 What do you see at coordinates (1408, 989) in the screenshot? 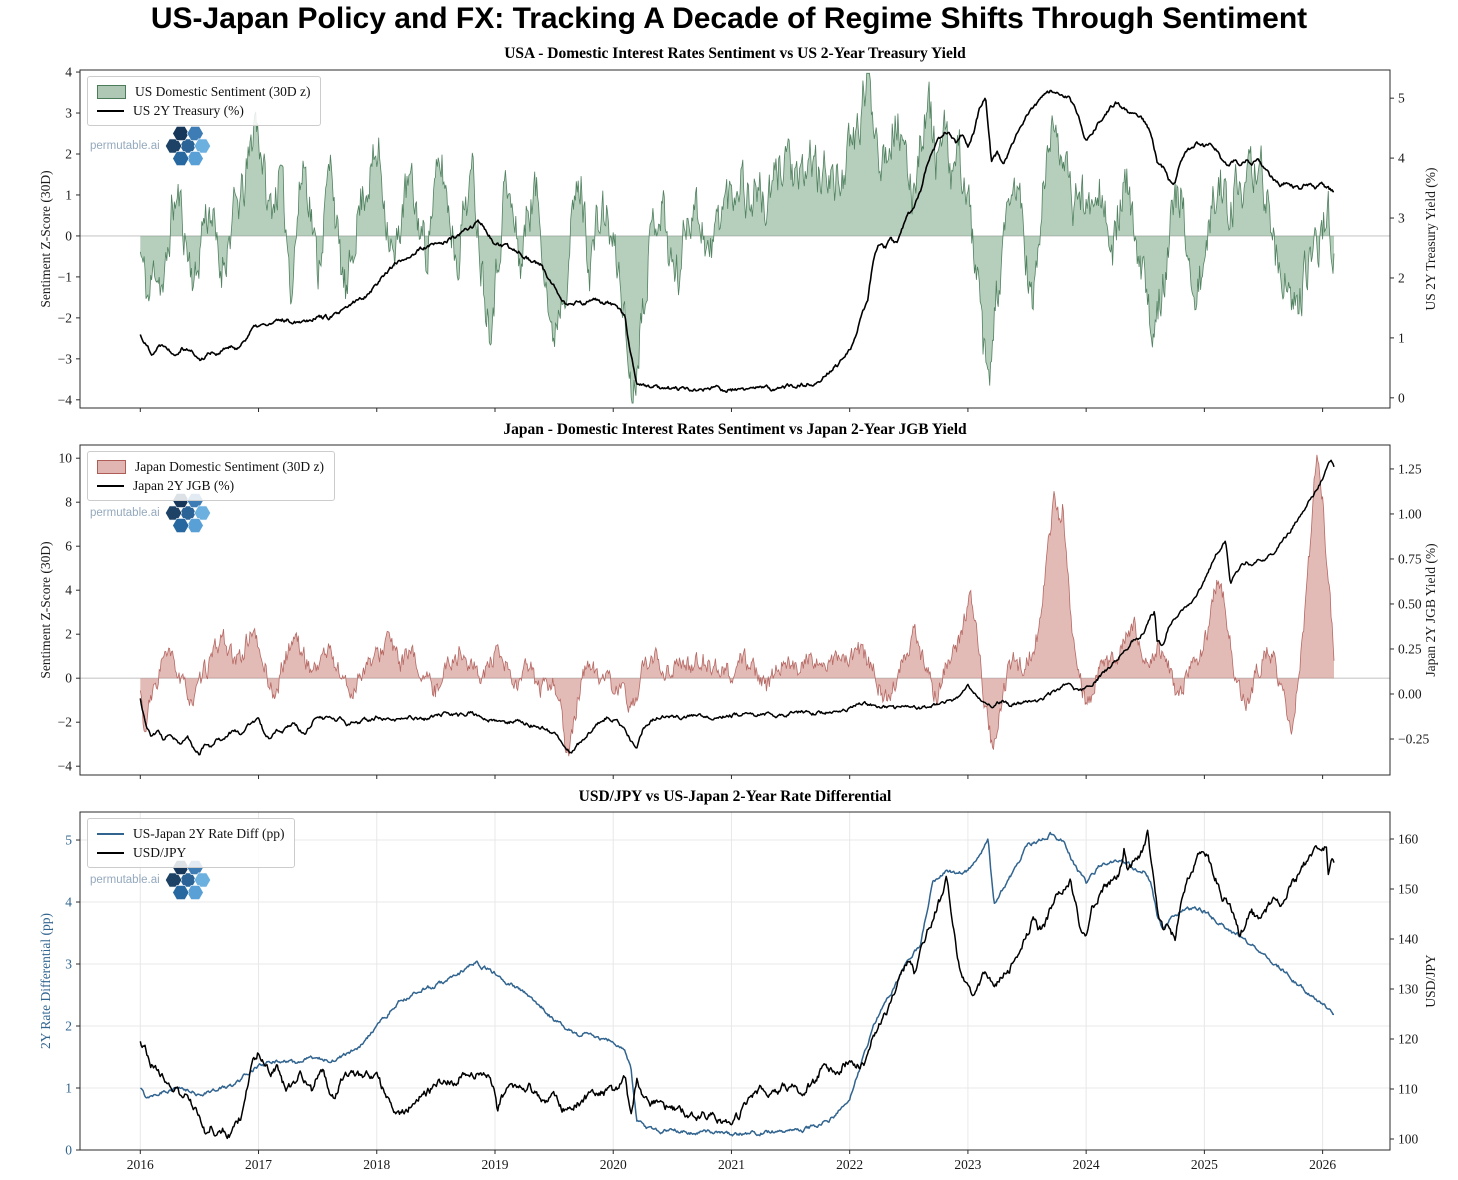
I see `tick-label: 130` at bounding box center [1408, 989].